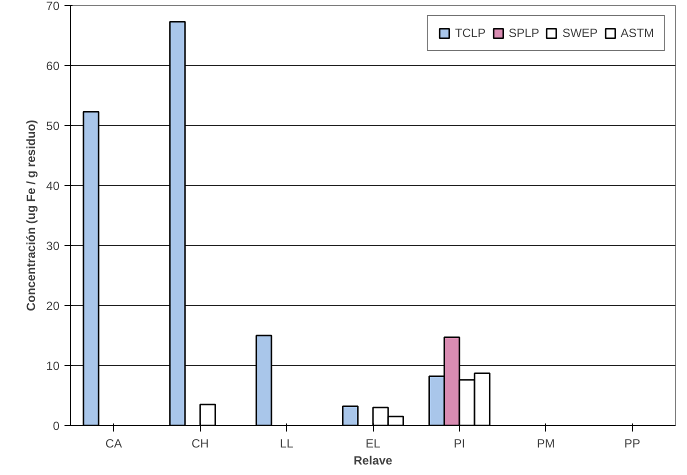 This screenshot has width=687, height=475. Describe the element at coordinates (580, 33) in the screenshot. I see `legend-label: SWEP` at that location.